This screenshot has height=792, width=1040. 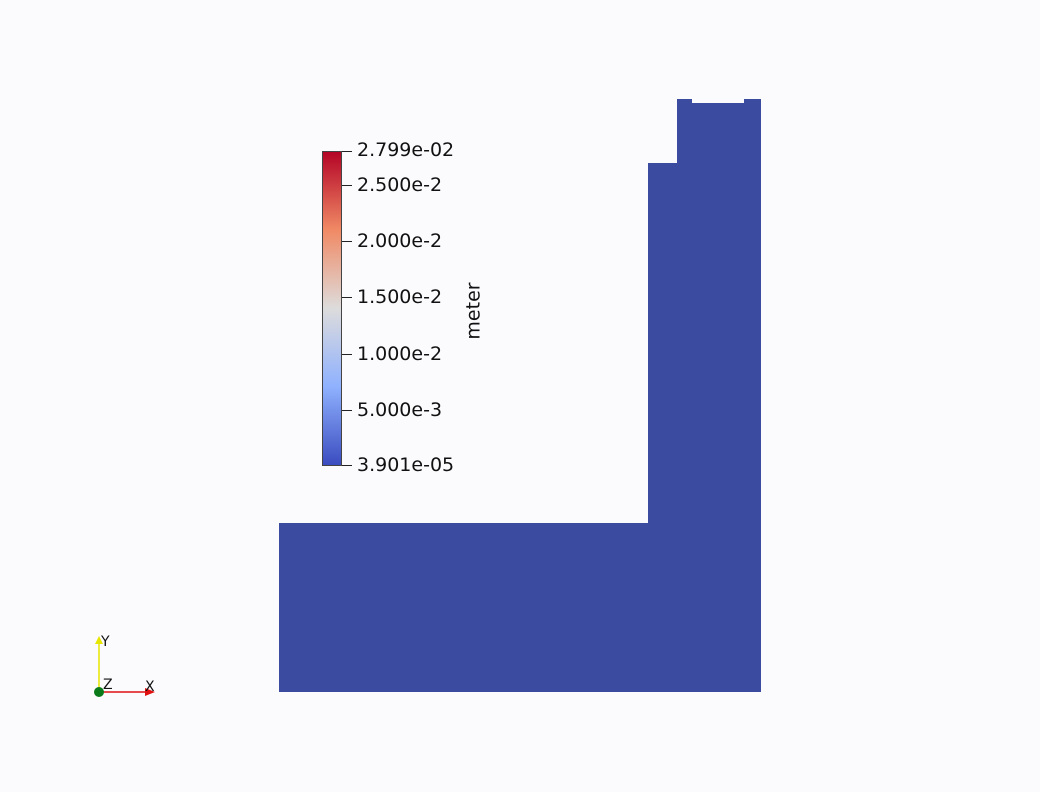 What do you see at coordinates (406, 465) in the screenshot?
I see `legend-min-label: 3.901e-05` at bounding box center [406, 465].